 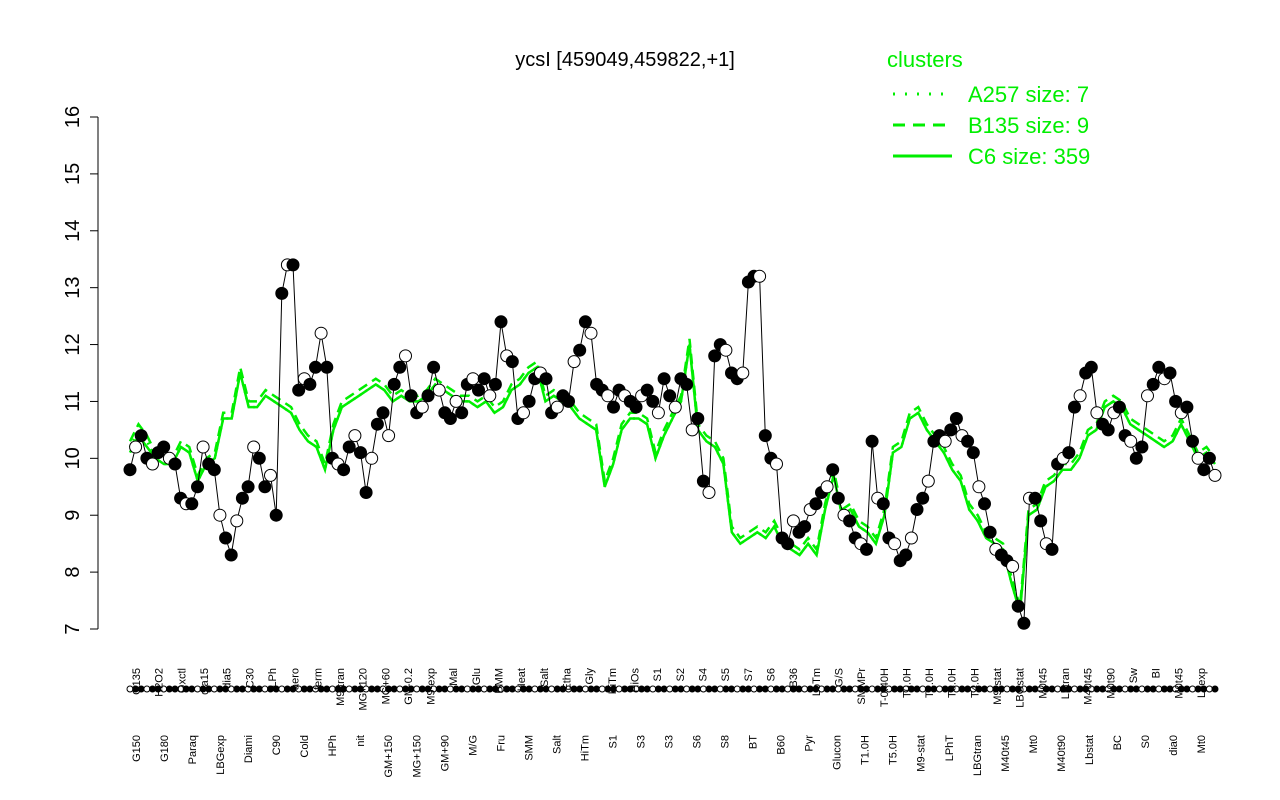 I want to click on x-tick-label: S4, so click(x=704, y=674).